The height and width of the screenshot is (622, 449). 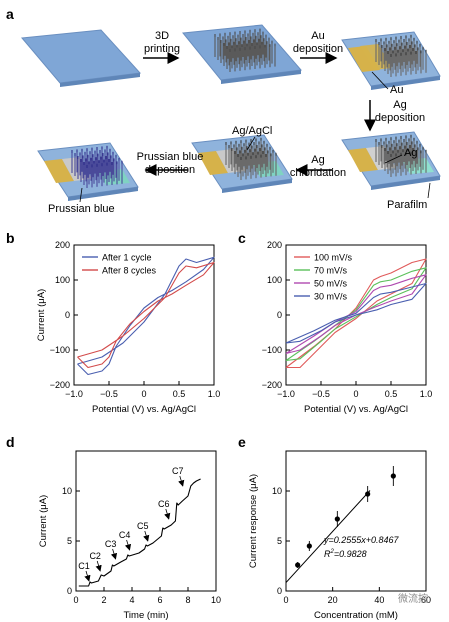 I want to click on needle-array-ag, so click(x=401, y=155).